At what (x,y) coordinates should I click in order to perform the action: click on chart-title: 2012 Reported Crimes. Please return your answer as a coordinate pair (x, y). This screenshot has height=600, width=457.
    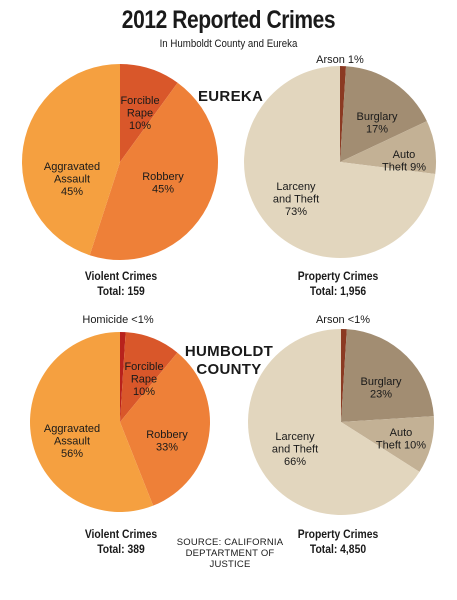
    Looking at the image, I should click on (228, 20).